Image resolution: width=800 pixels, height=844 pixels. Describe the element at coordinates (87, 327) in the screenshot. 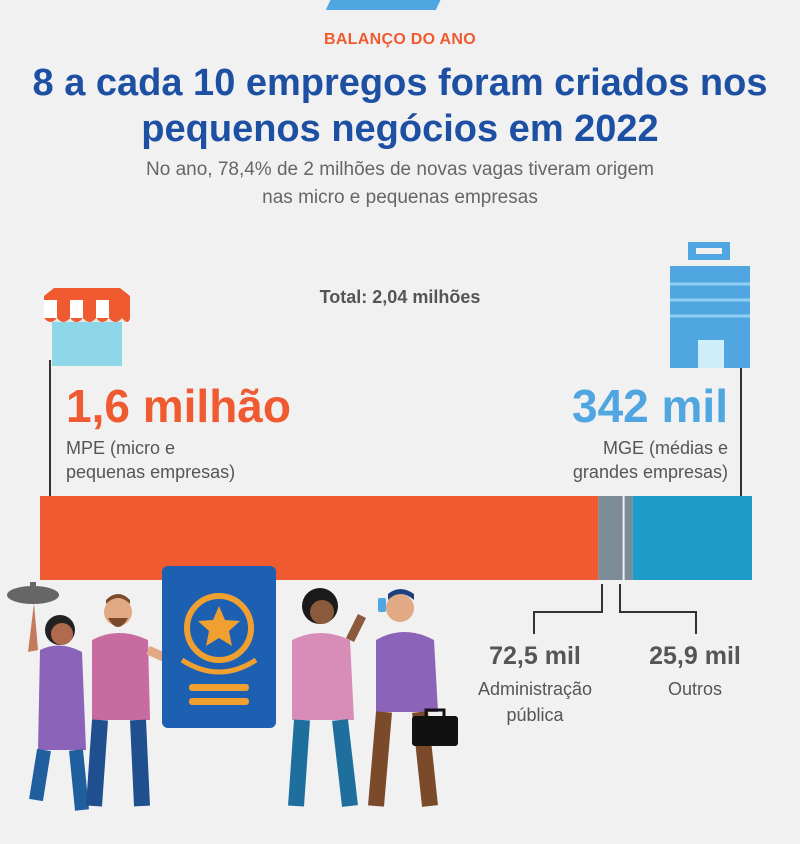

I see `storefront-icon` at that location.